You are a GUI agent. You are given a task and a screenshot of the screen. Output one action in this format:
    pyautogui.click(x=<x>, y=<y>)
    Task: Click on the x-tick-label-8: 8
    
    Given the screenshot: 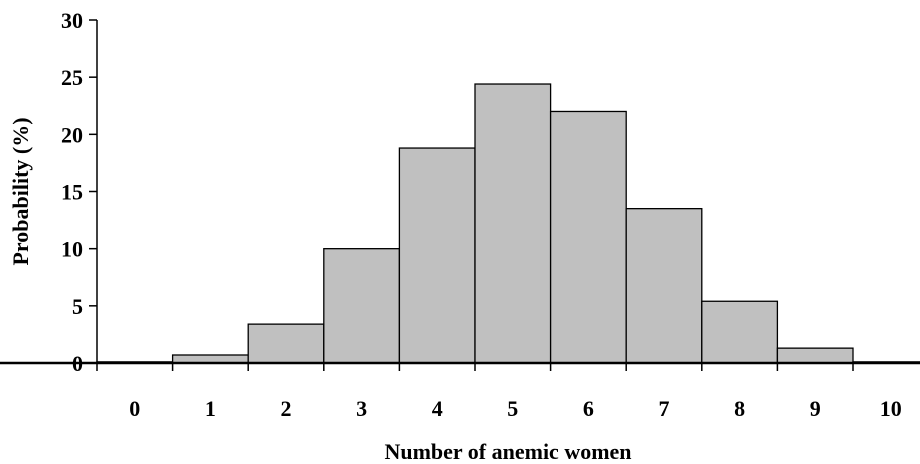 What is the action you would take?
    pyautogui.click(x=739, y=408)
    